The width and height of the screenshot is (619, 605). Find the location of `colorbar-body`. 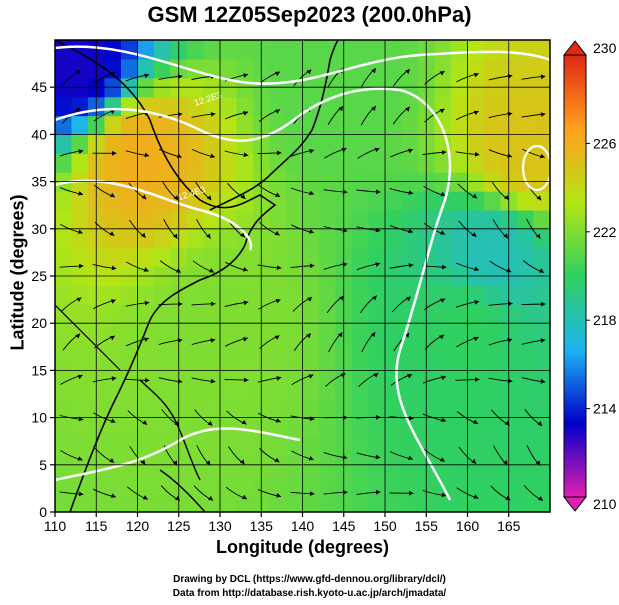

colorbar-body is located at coordinates (575, 276).